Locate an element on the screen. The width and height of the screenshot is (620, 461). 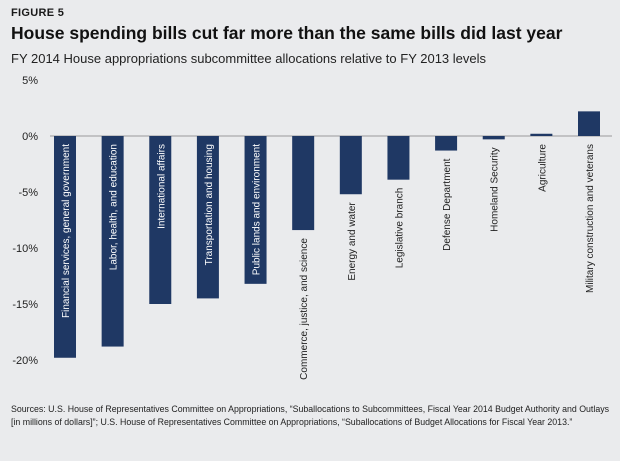
category-label: Public lands and environment is located at coordinates (257, 209).